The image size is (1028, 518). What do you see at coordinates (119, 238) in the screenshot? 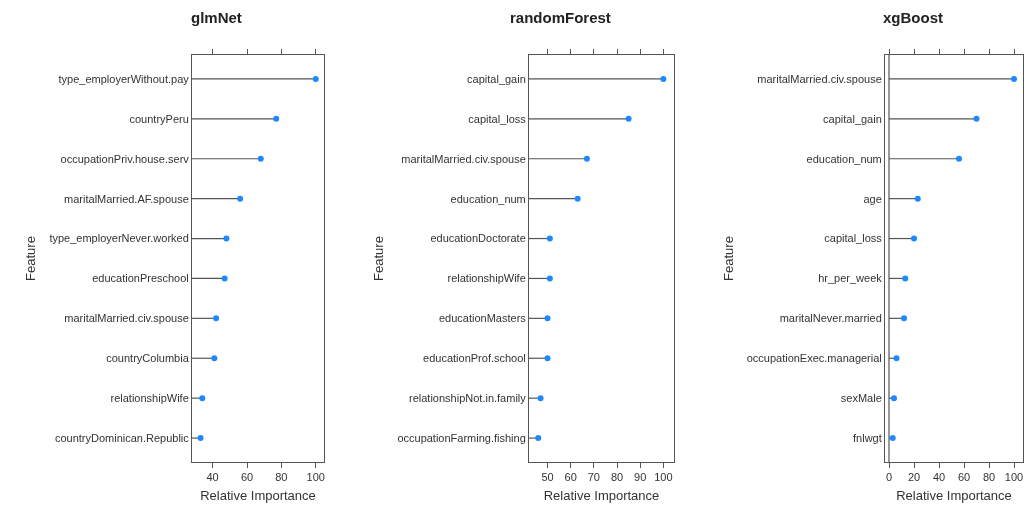
I see `y-tick-label: type_employerNever.worked` at bounding box center [119, 238].